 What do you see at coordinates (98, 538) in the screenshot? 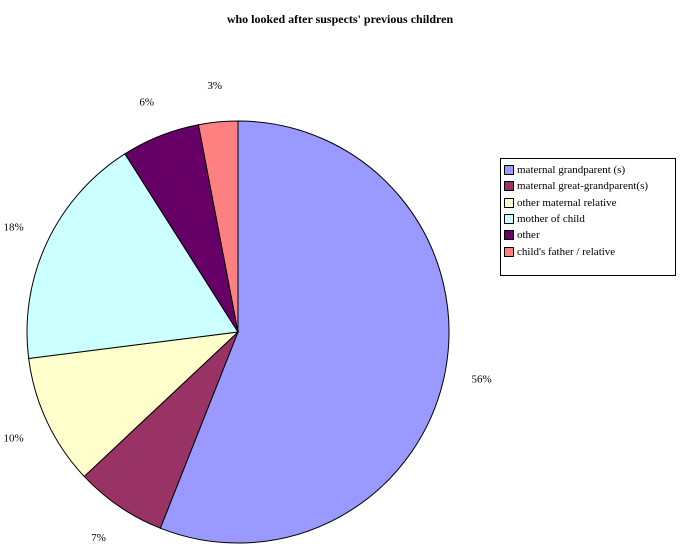
I see `pie-label-maternal-great-grandparent-s: 7%` at bounding box center [98, 538].